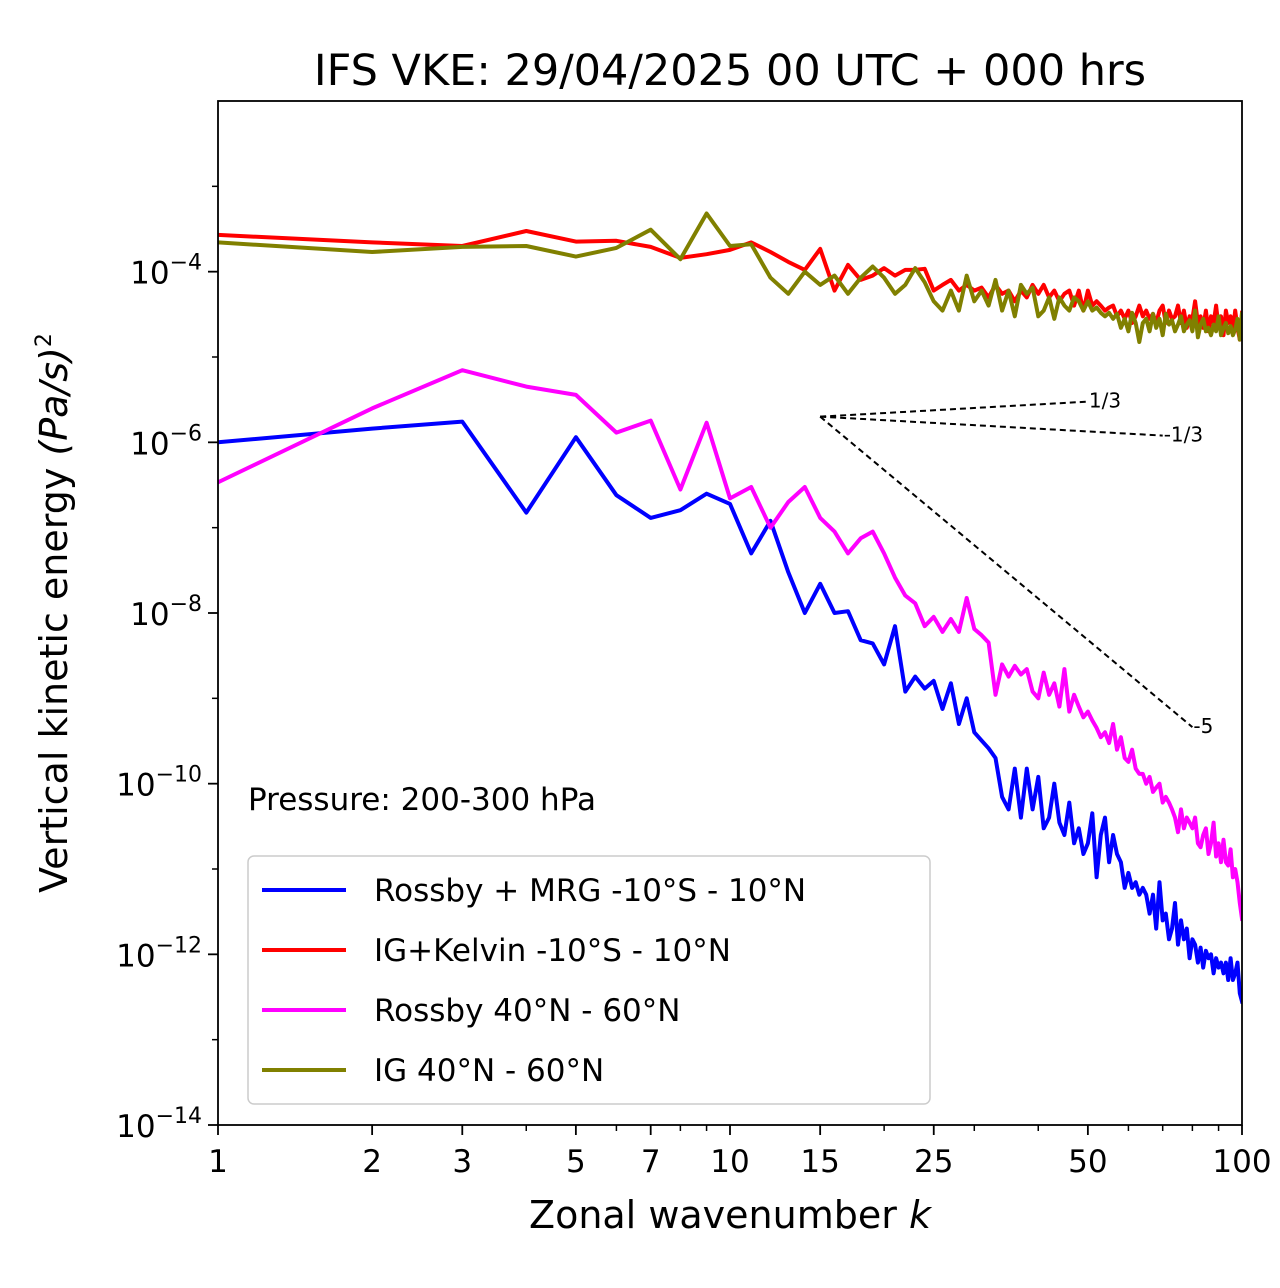 The image size is (1280, 1288). What do you see at coordinates (819, 1162) in the screenshot?
I see `x-tick-label: 15` at bounding box center [819, 1162].